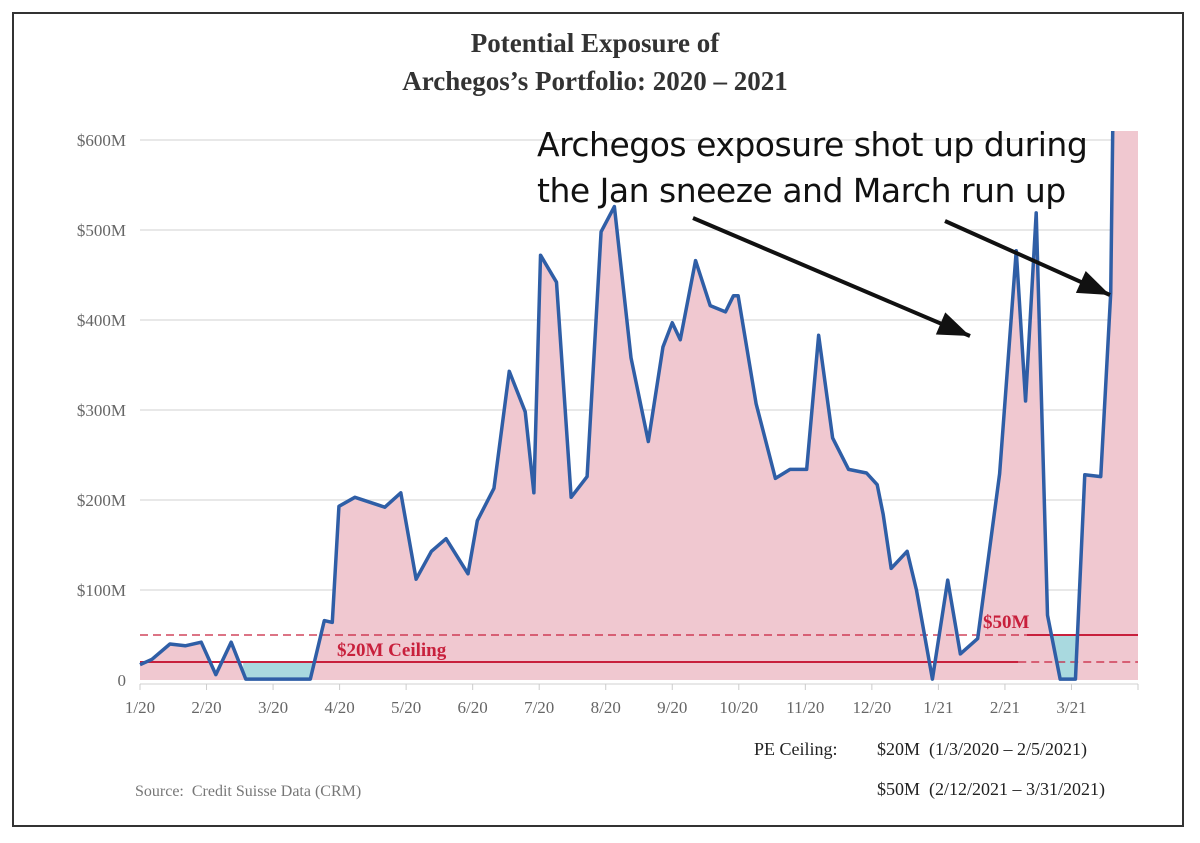  What do you see at coordinates (952, 324) in the screenshot?
I see `arrow-jan-head-icon` at bounding box center [952, 324].